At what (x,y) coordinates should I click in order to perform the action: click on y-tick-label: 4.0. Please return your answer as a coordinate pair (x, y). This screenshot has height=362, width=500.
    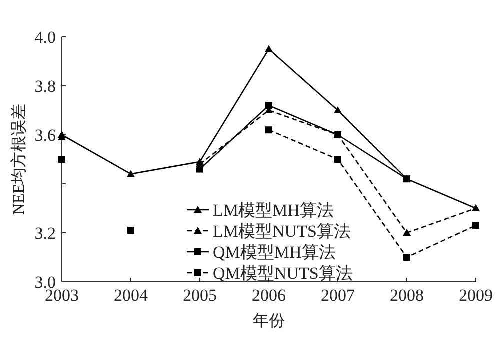
    Looking at the image, I should click on (45, 37).